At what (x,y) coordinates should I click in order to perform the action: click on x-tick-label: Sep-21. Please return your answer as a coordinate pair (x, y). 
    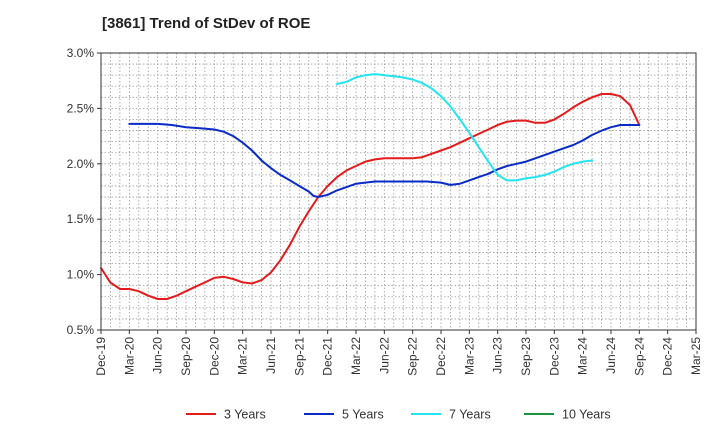
    Looking at the image, I should click on (299, 356).